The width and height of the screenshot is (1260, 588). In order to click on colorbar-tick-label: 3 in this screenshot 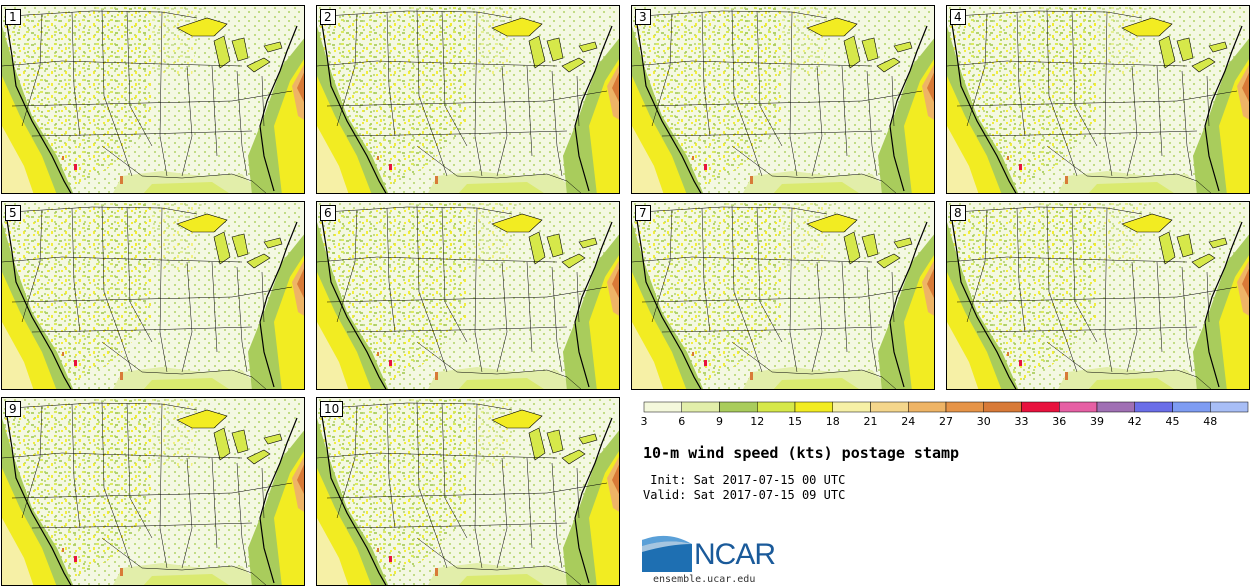, I will do `click(644, 421)`.